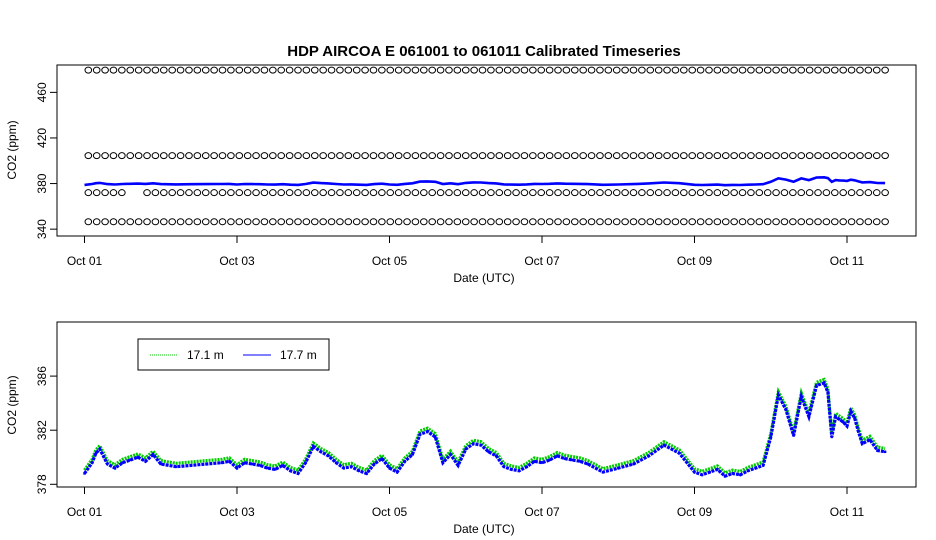  What do you see at coordinates (485, 181) in the screenshot?
I see `top-sample-line` at bounding box center [485, 181].